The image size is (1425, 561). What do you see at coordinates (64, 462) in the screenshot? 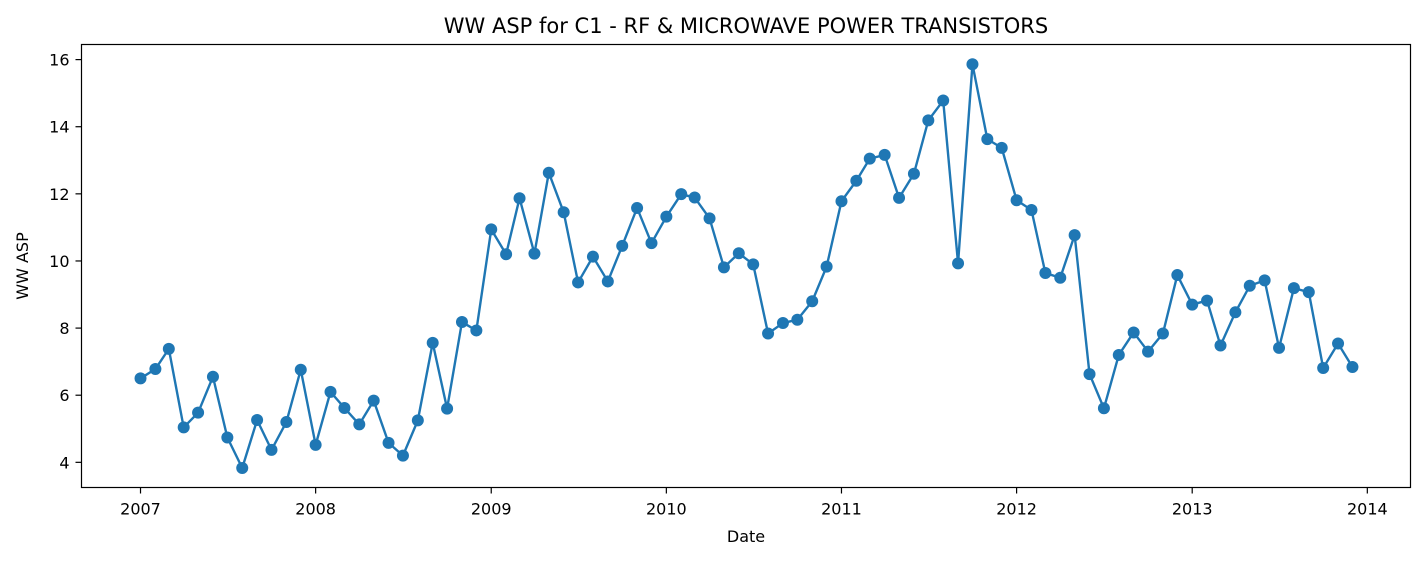
I see `y-tick-label: 4` at bounding box center [64, 462].